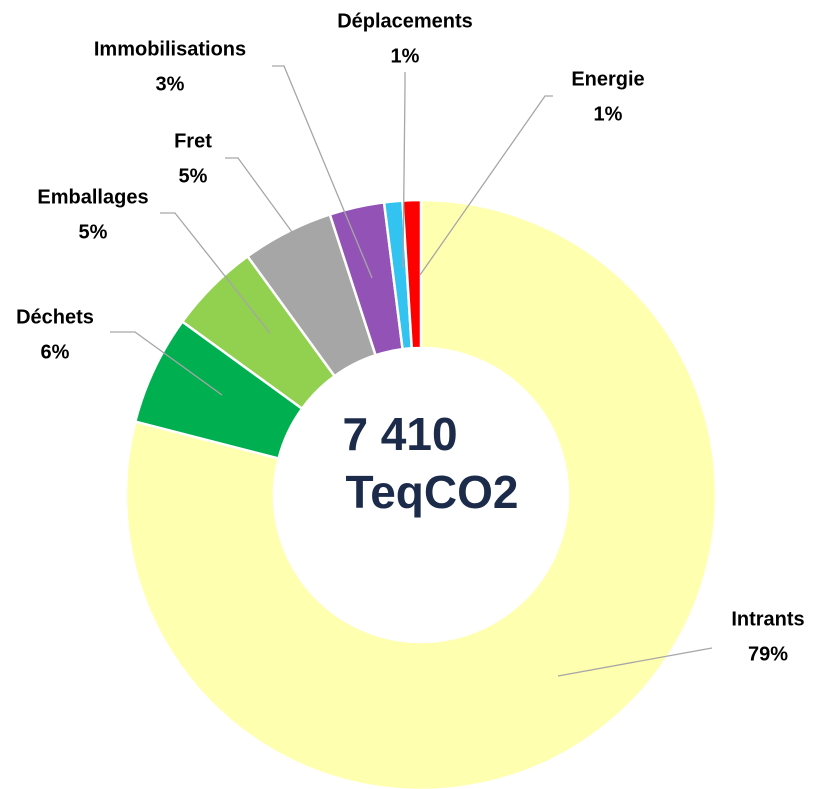  Describe the element at coordinates (405, 21) in the screenshot. I see `category-label: Déplacements` at that location.